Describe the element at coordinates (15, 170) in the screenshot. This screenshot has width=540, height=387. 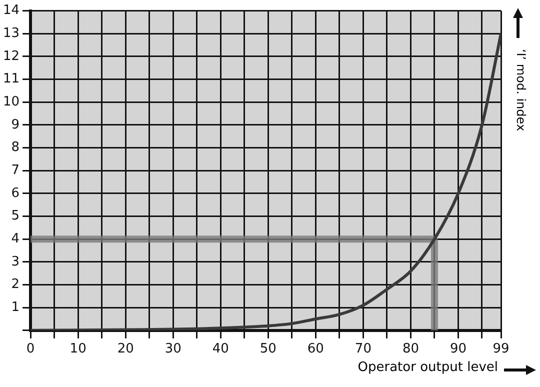
I see `y-tick-label: 7` at that location.